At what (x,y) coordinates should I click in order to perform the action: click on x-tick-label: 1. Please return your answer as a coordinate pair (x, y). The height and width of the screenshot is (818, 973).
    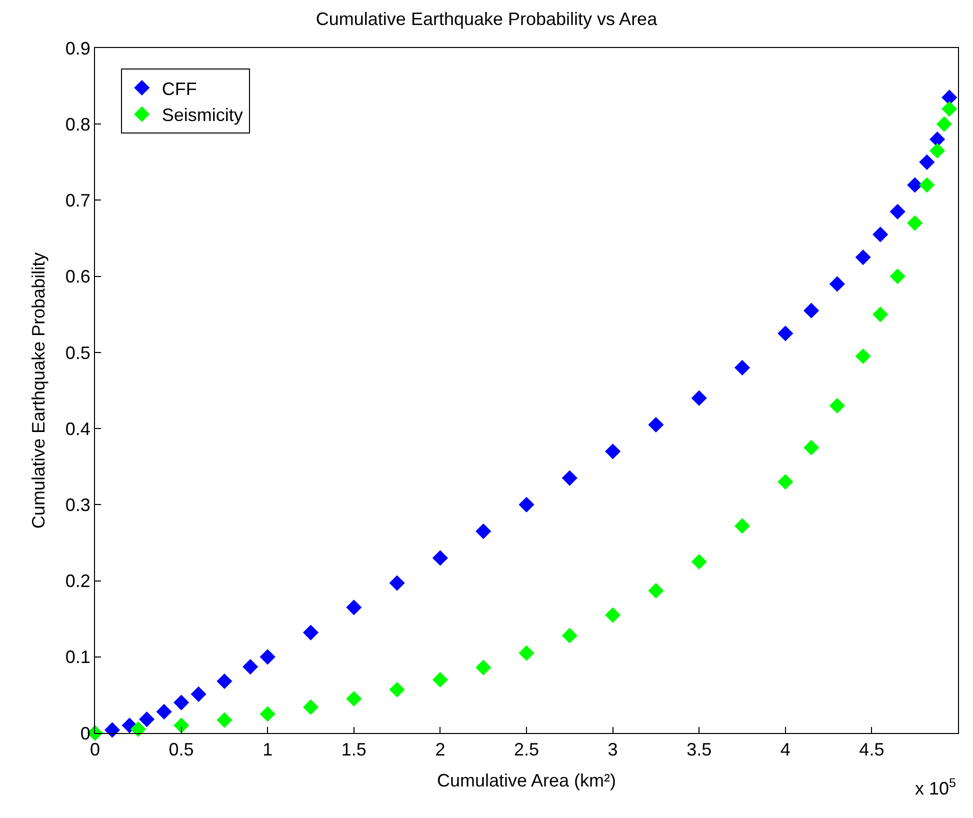
    Looking at the image, I should click on (267, 750).